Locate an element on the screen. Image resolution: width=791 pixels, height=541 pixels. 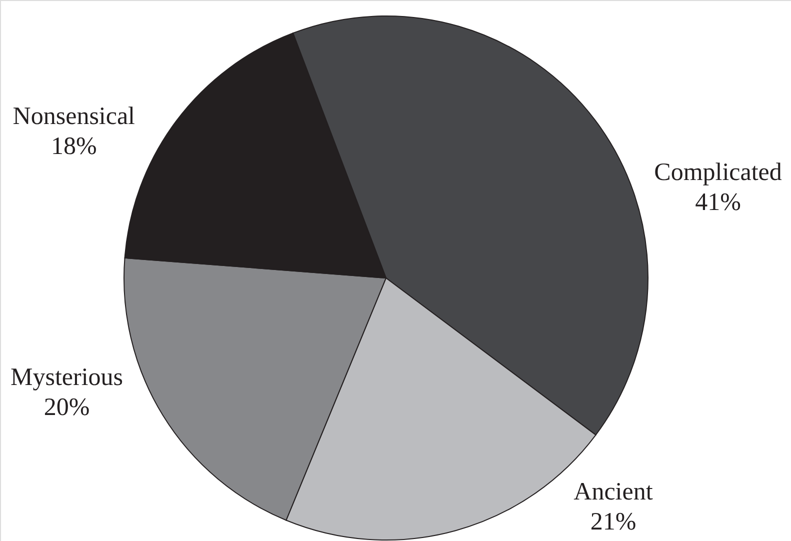
slice-label: Mysterious is located at coordinates (67, 377).